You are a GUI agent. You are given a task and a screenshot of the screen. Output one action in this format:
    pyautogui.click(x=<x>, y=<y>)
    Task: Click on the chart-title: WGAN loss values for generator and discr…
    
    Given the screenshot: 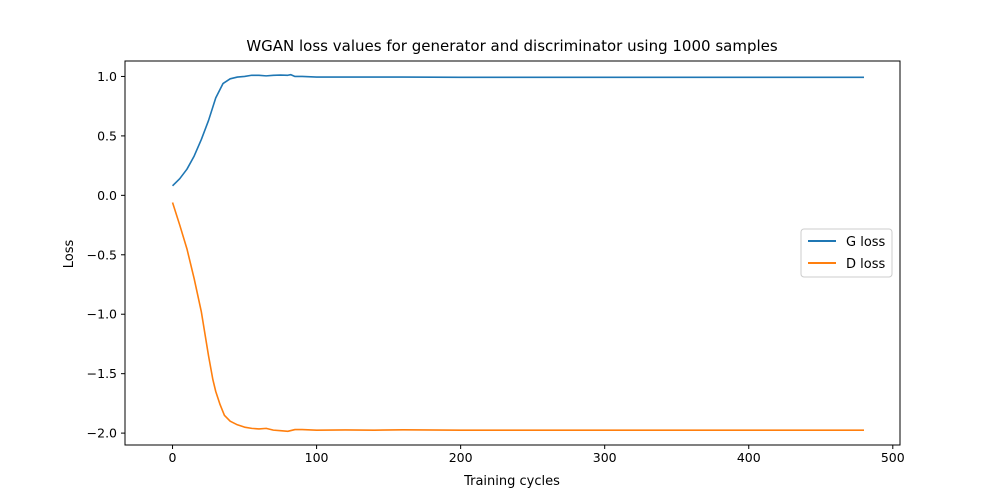 What is the action you would take?
    pyautogui.click(x=512, y=46)
    